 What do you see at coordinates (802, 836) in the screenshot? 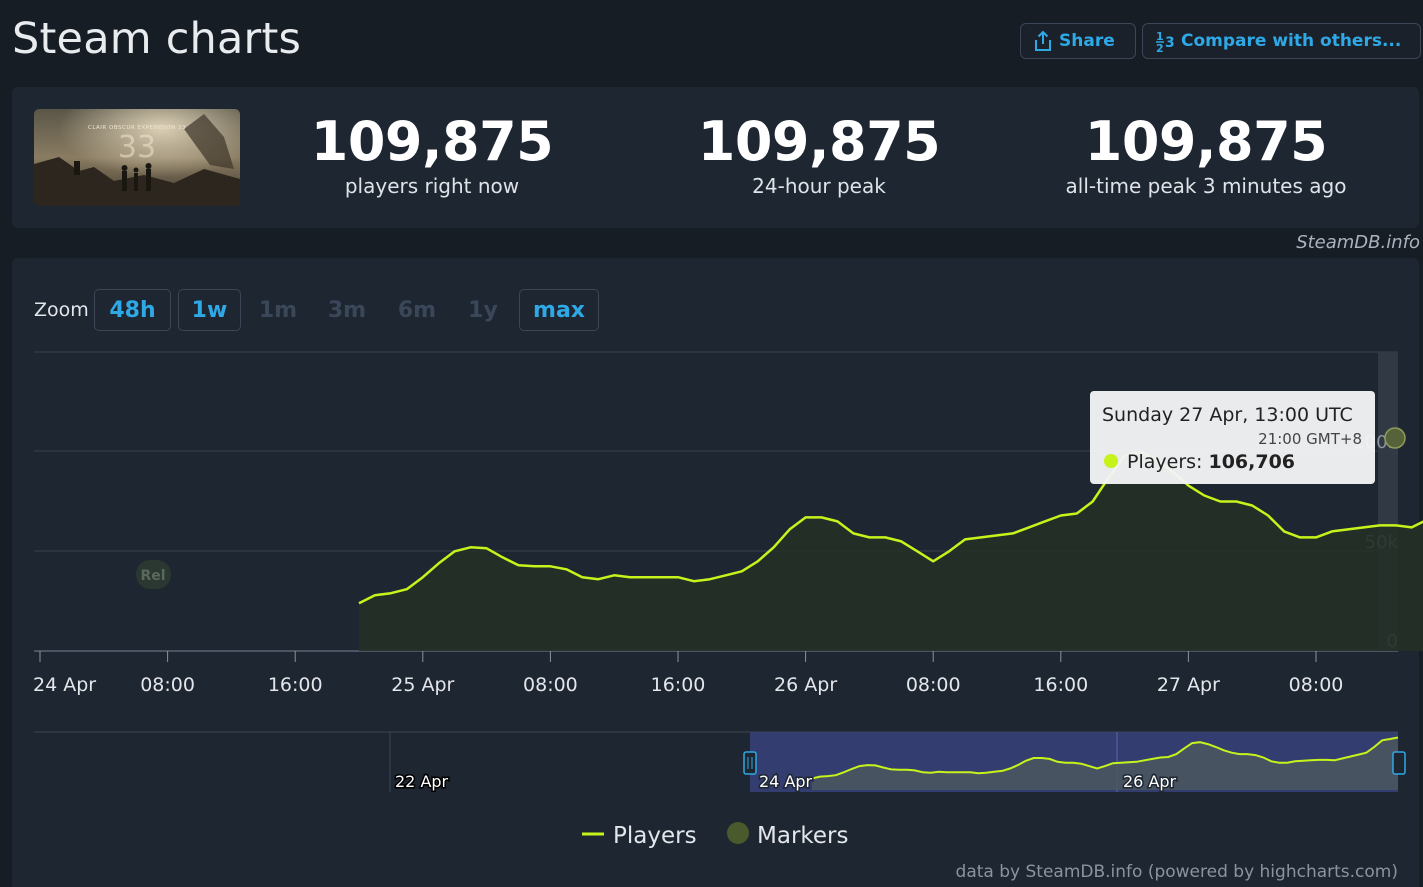
I see `legend-markers: Markers` at bounding box center [802, 836].